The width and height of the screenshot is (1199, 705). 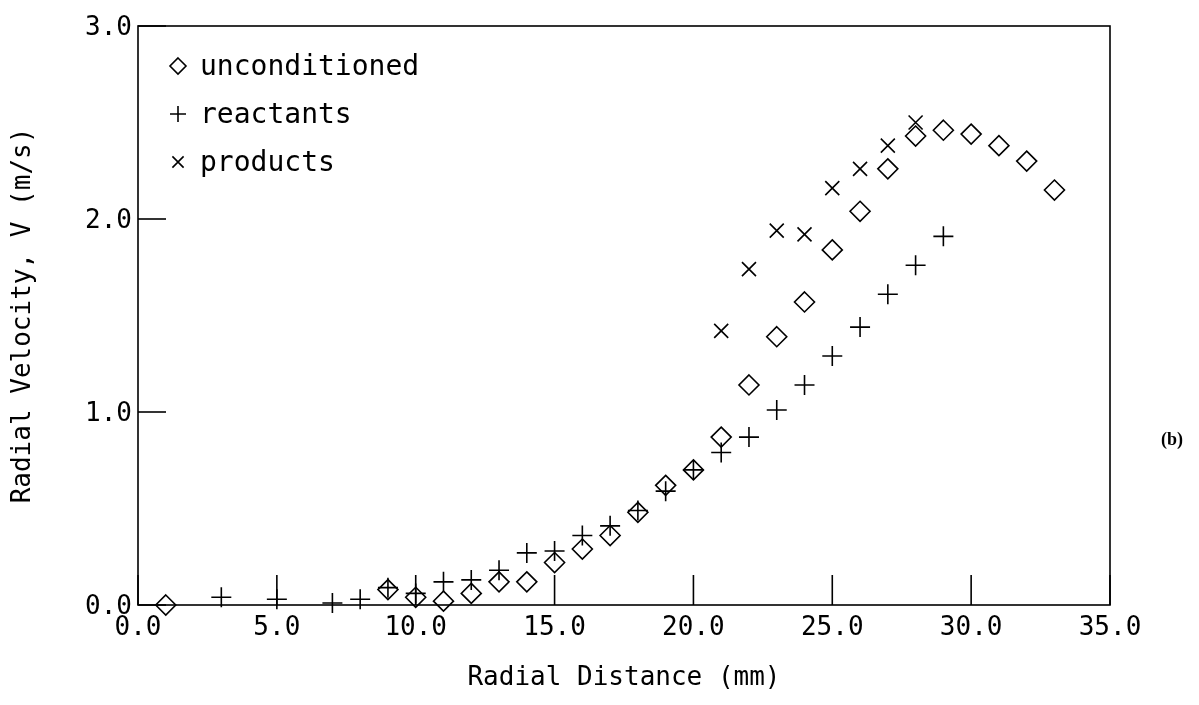 What do you see at coordinates (971, 626) in the screenshot?
I see `x-tick-label: 30.0` at bounding box center [971, 626].